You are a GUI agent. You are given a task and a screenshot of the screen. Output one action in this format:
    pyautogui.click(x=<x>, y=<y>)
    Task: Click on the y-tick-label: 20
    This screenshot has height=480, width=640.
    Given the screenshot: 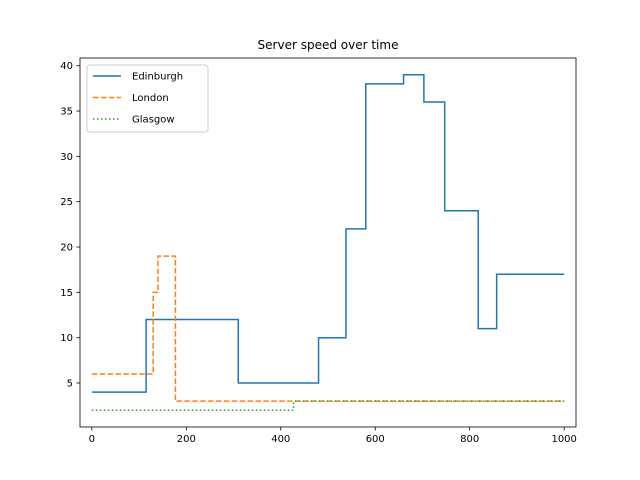 What is the action you would take?
    pyautogui.click(x=66, y=248)
    